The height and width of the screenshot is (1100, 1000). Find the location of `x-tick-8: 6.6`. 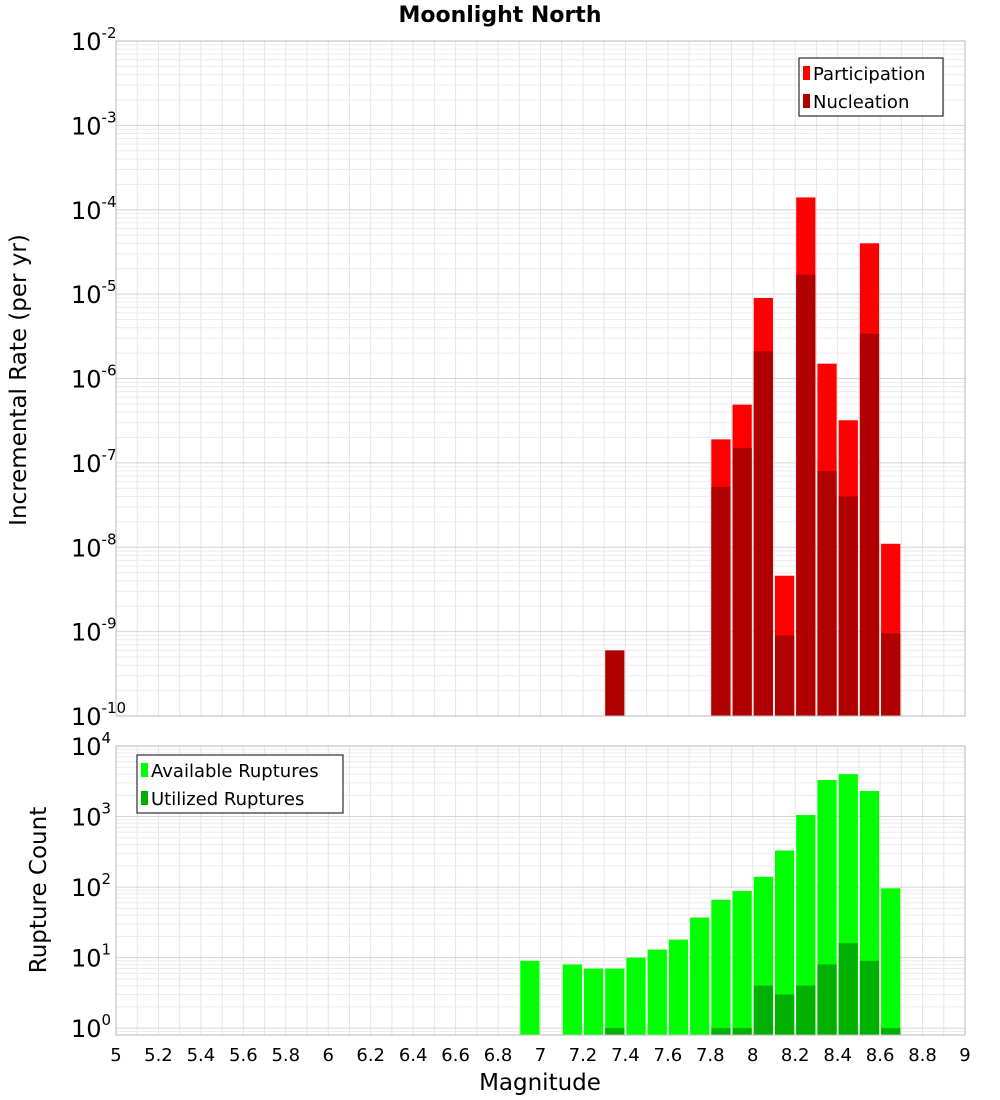

x-tick-8: 6.6 is located at coordinates (455, 1055).